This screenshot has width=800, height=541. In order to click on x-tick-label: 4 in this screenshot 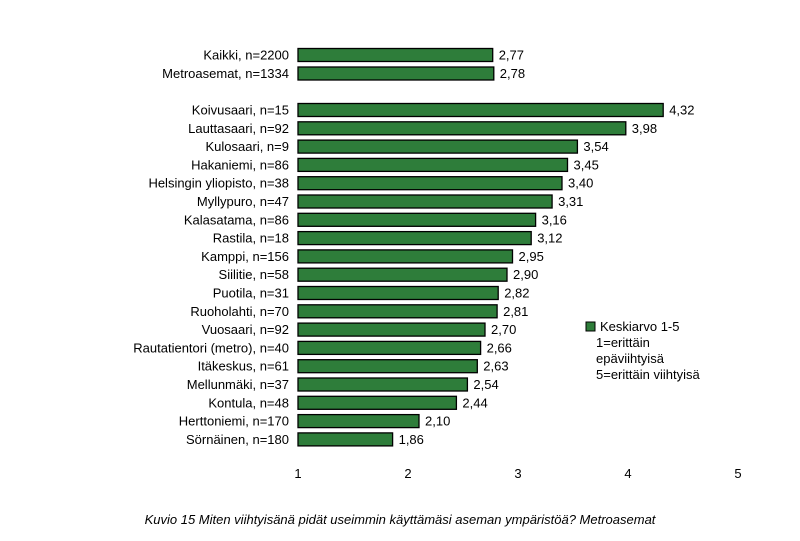, I will do `click(627, 473)`.